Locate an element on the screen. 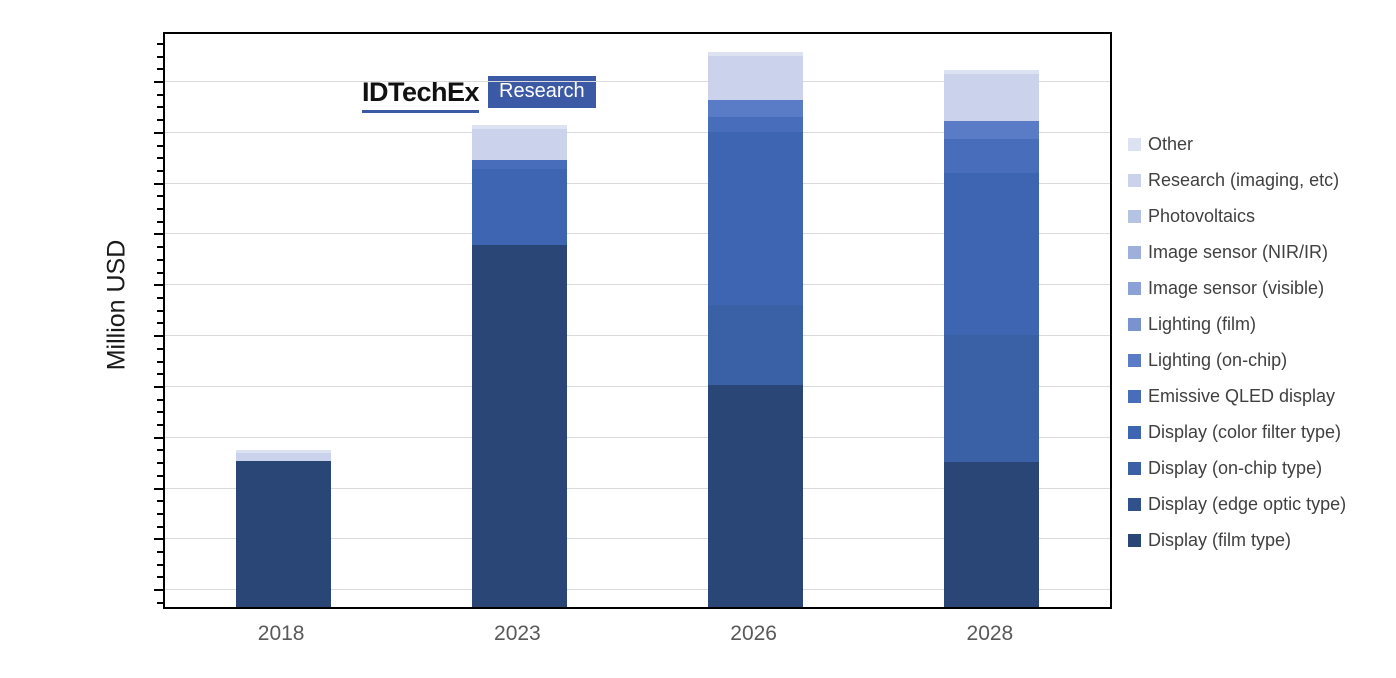 This screenshot has height=678, width=1396. legend-label: Emissive QLED display is located at coordinates (1242, 395).